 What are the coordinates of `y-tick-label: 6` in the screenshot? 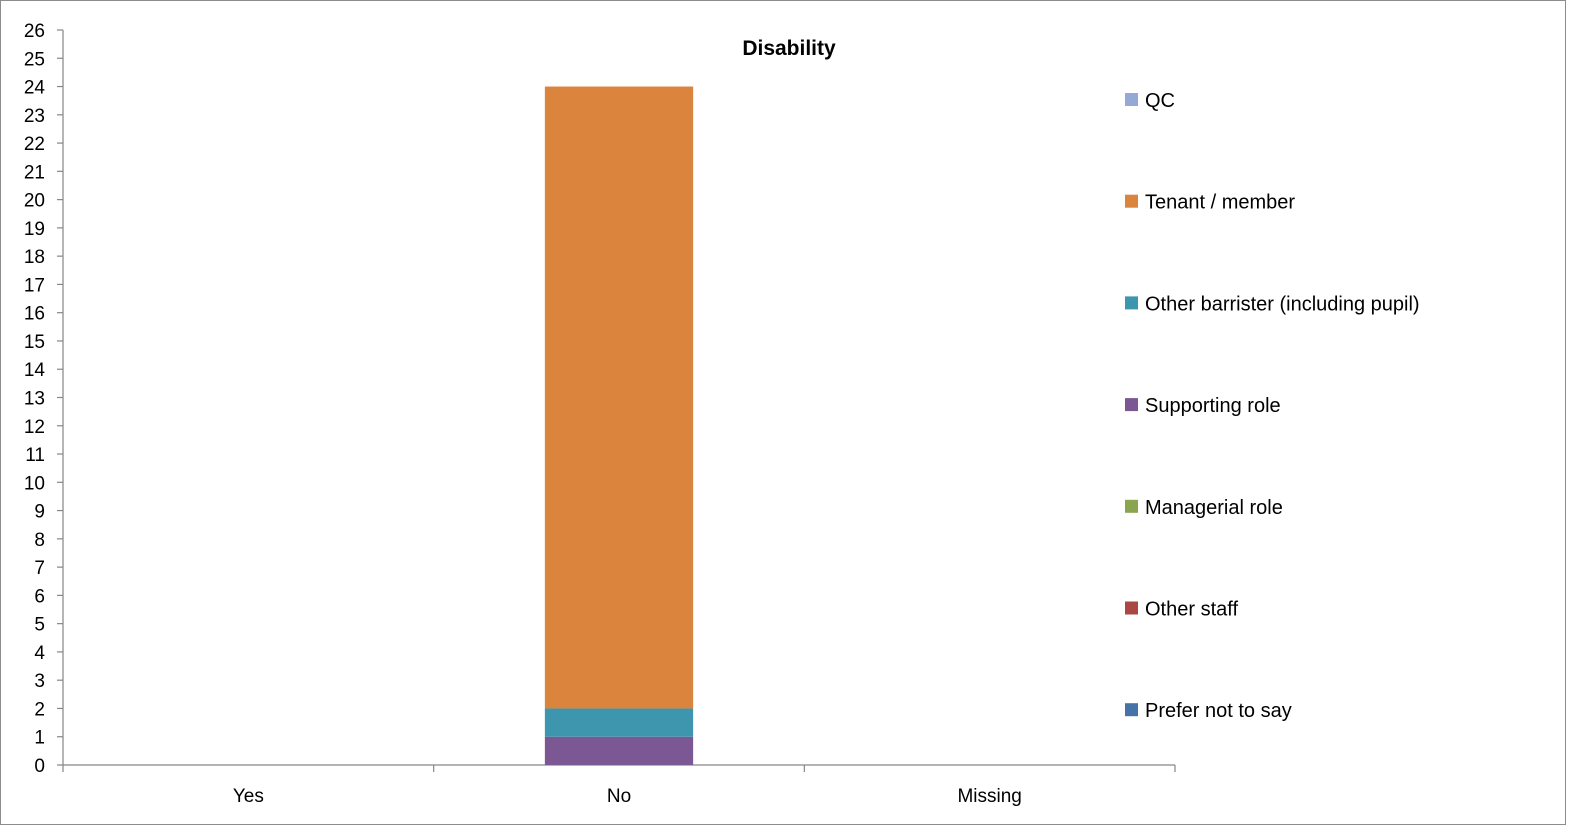 It's located at (39, 596).